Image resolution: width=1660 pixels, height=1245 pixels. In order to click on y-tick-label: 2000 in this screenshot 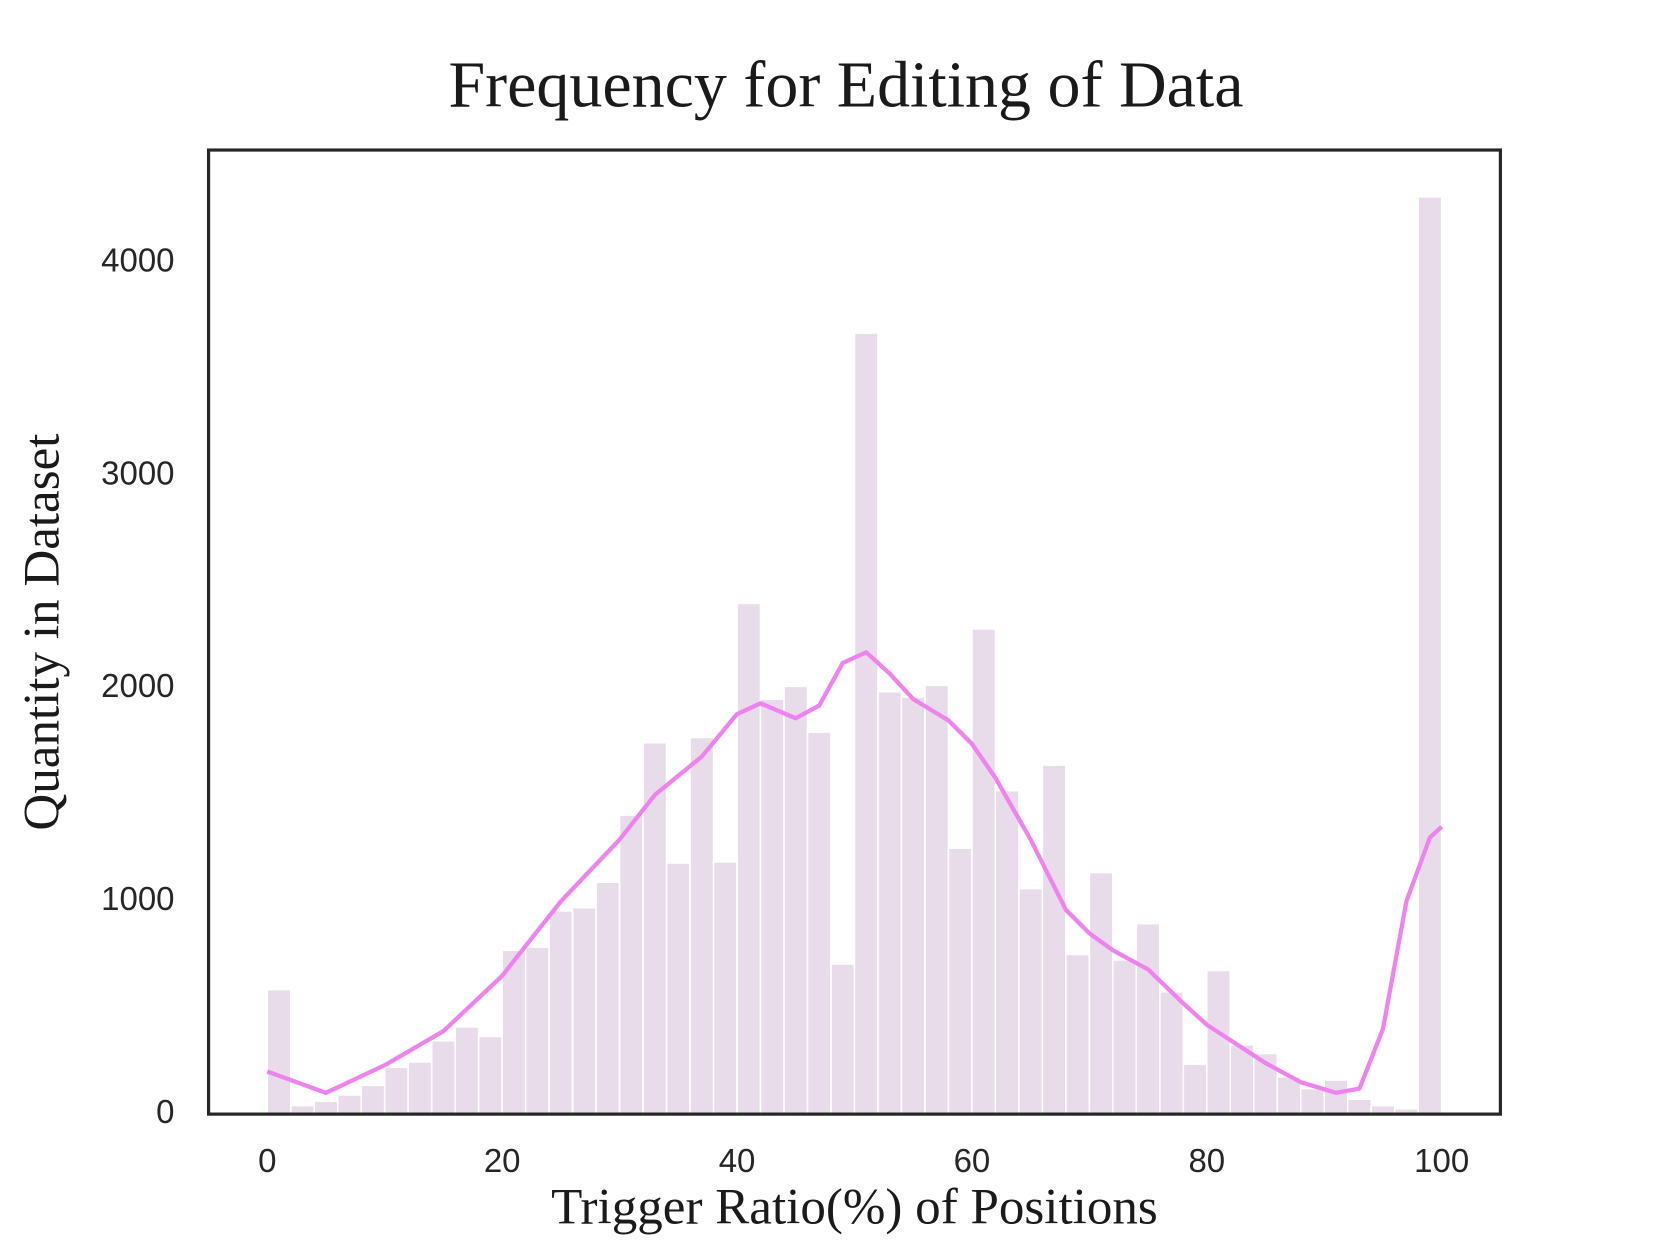, I will do `click(137, 685)`.